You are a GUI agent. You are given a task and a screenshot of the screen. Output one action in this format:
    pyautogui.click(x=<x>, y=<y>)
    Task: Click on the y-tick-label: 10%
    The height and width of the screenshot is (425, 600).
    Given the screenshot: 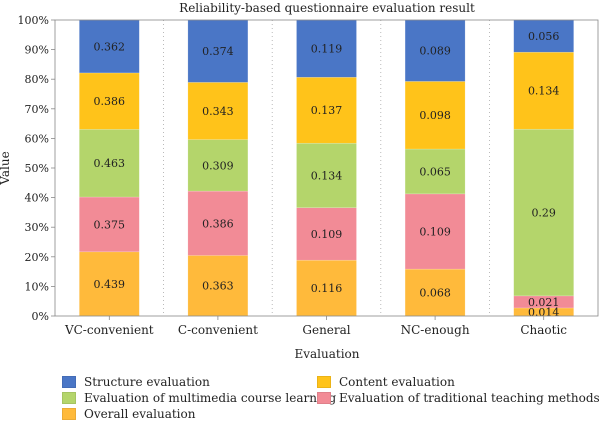 What is the action you would take?
    pyautogui.click(x=37, y=286)
    